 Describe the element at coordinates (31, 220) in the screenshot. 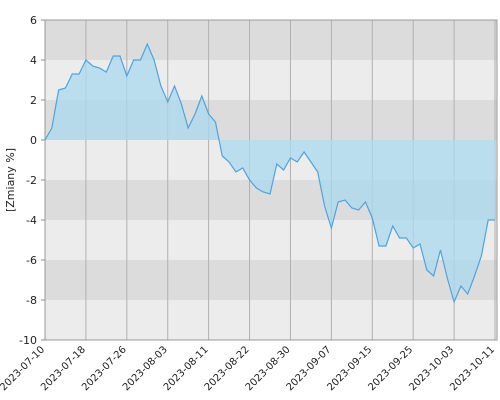

I see `y-tick-label: -4` at that location.